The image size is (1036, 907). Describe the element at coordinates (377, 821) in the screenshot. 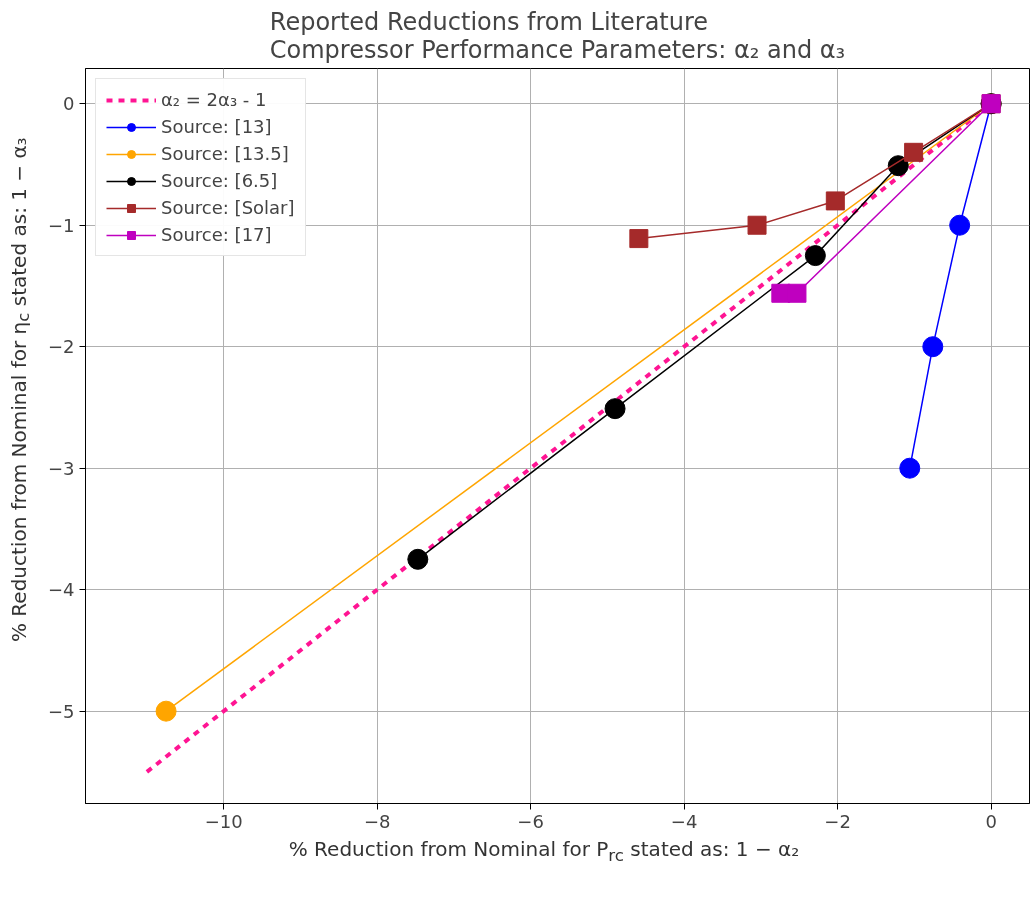

I see `x-tick-label: −8` at that location.